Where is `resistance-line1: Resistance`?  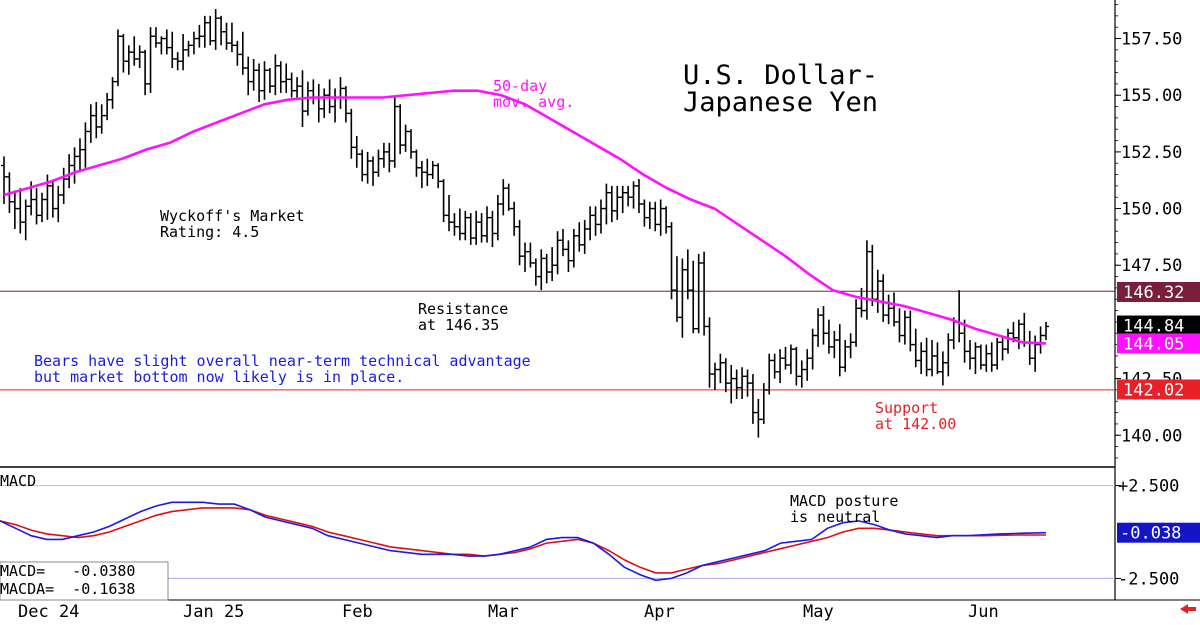
resistance-line1: Resistance is located at coordinates (463, 309).